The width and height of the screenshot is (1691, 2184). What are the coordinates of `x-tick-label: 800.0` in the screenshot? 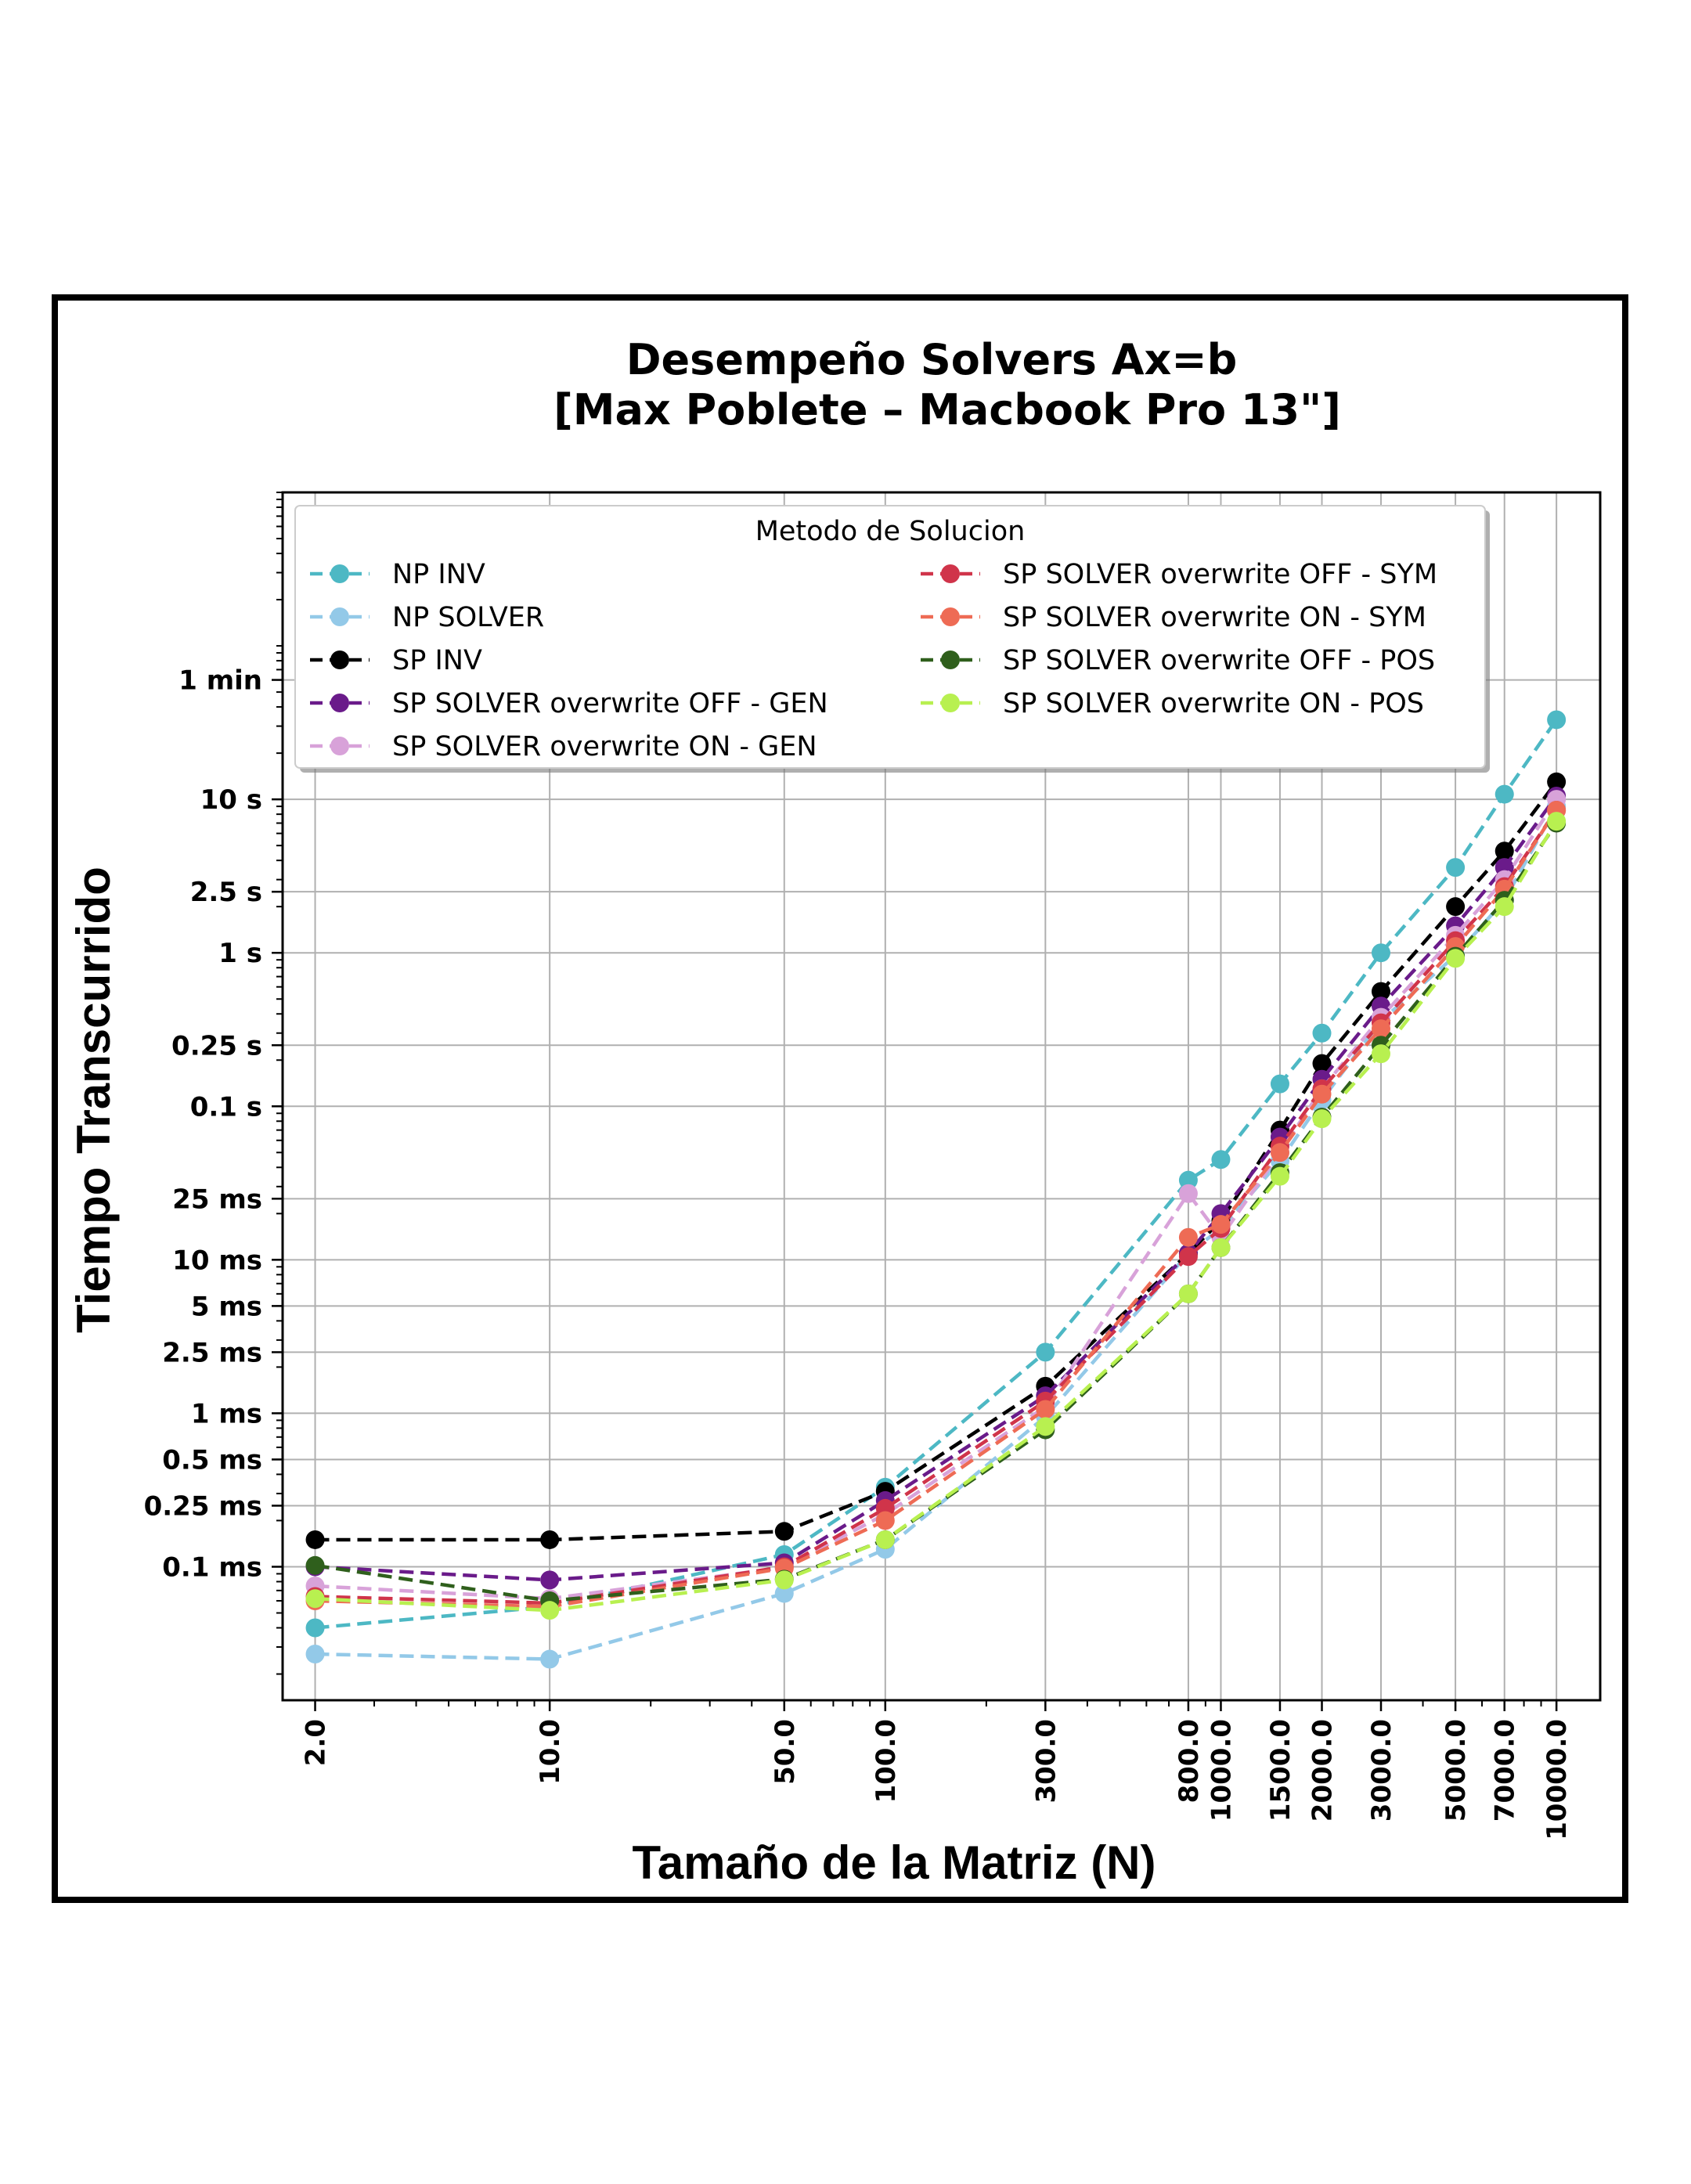 It's located at (1189, 1761).